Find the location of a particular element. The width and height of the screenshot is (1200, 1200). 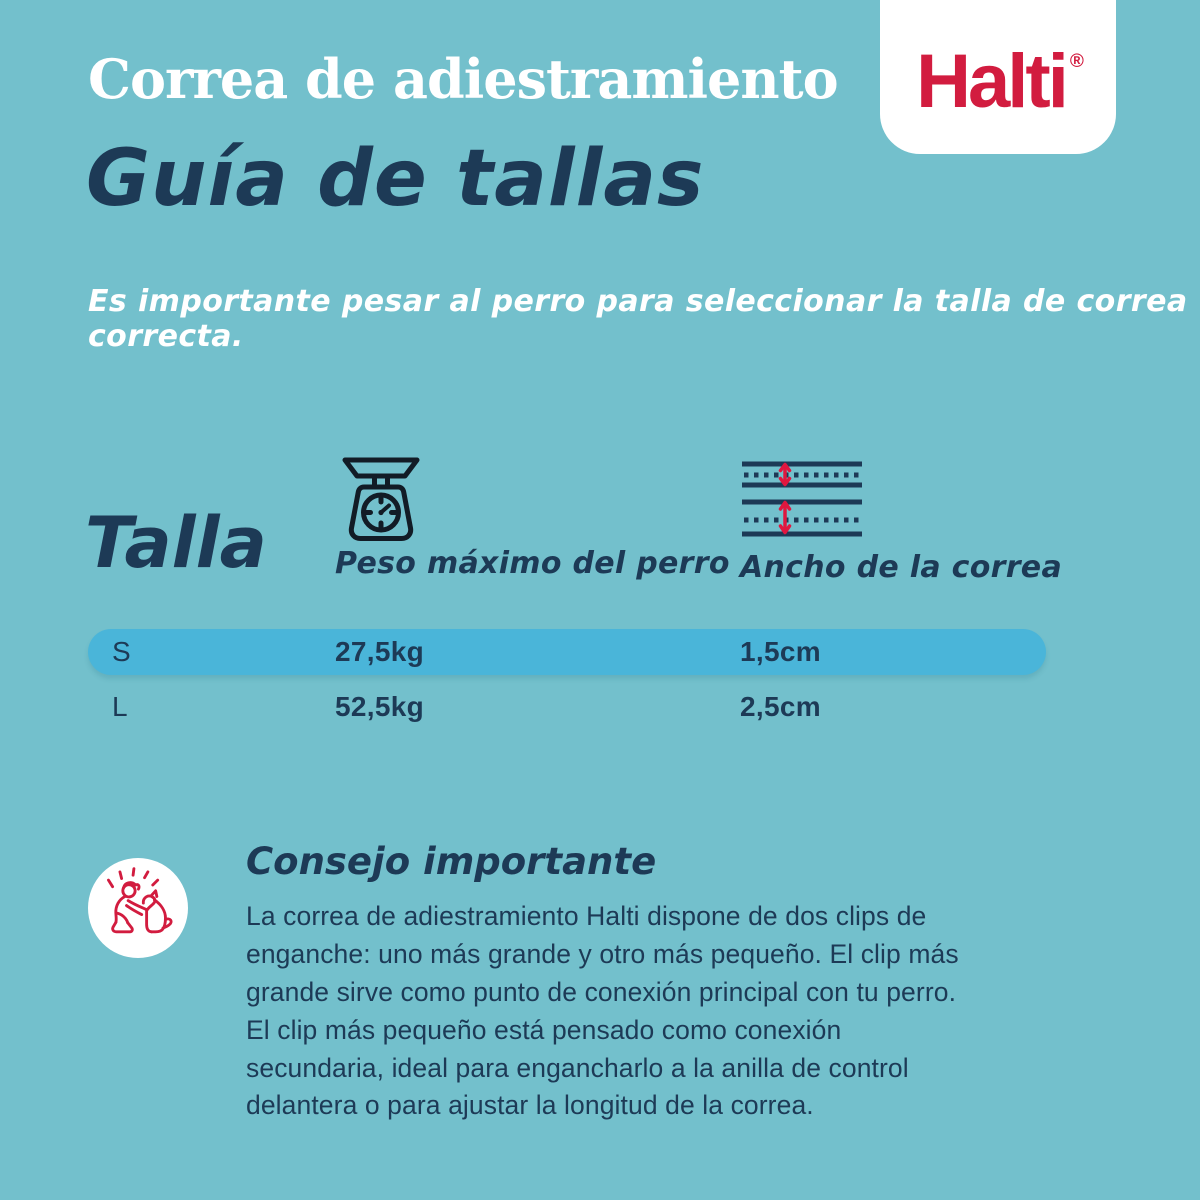

width-column-header: Ancho de la correa is located at coordinates (901, 520).